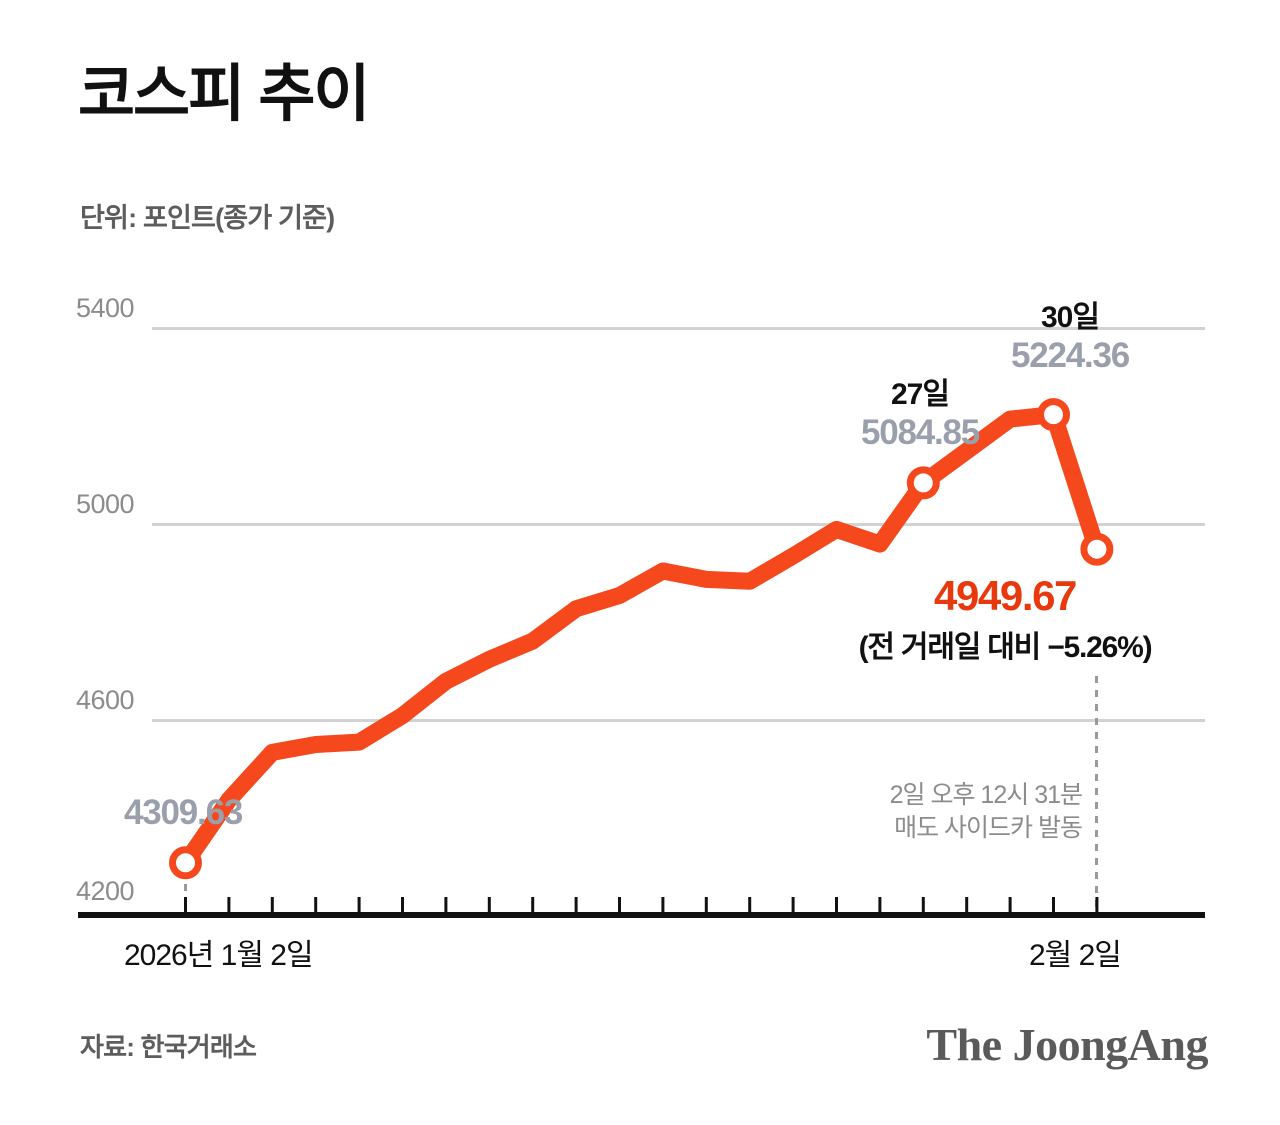 This screenshot has width=1280, height=1125. Describe the element at coordinates (105, 700) in the screenshot. I see `y-axis-tick-4600: 4600` at that location.